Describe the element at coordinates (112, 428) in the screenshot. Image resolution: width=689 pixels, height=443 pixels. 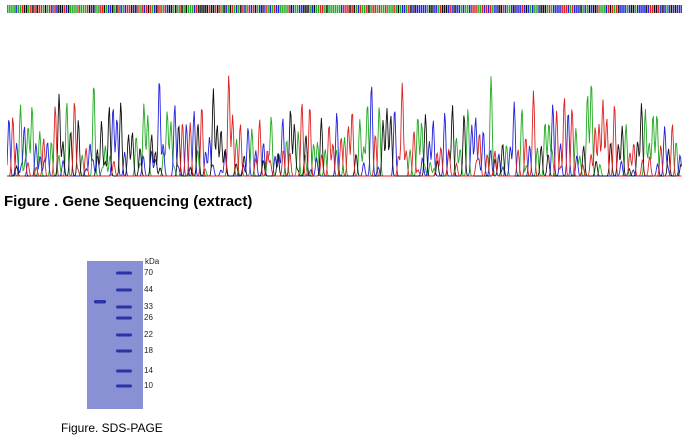
I see `sds-page-figure-caption: Figure. SDS-PAGE` at that location.